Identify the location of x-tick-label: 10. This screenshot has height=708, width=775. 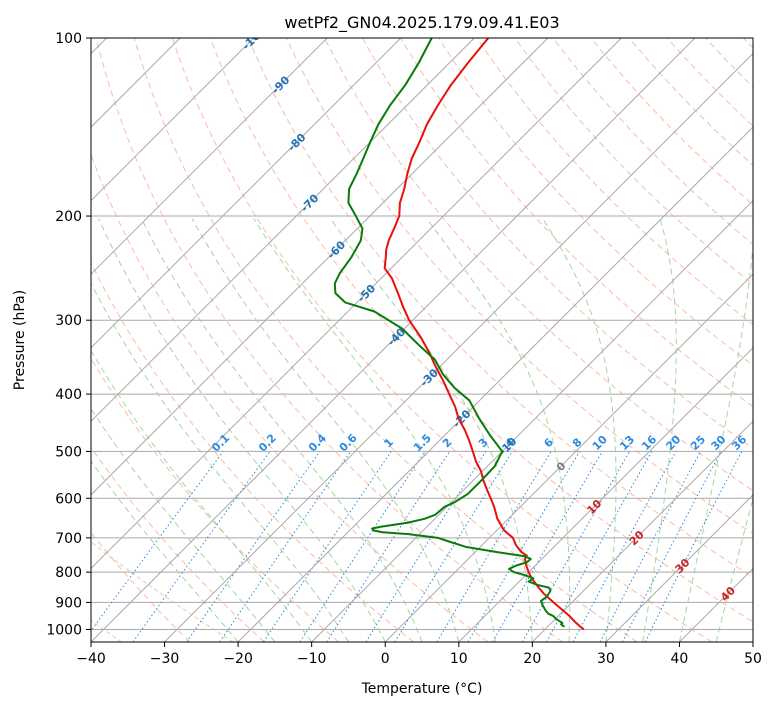
(459, 659).